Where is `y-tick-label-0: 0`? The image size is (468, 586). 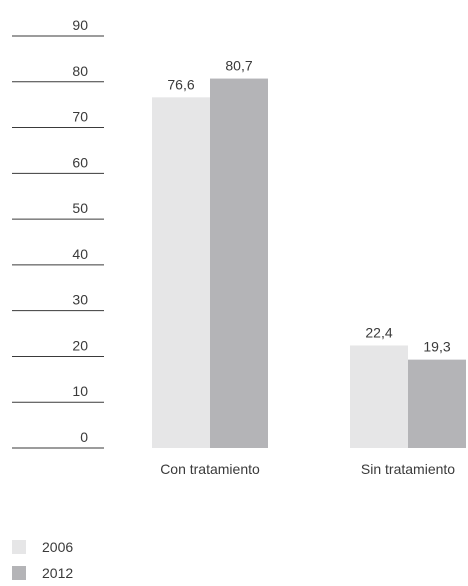 y-tick-label-0: 0 is located at coordinates (84, 437).